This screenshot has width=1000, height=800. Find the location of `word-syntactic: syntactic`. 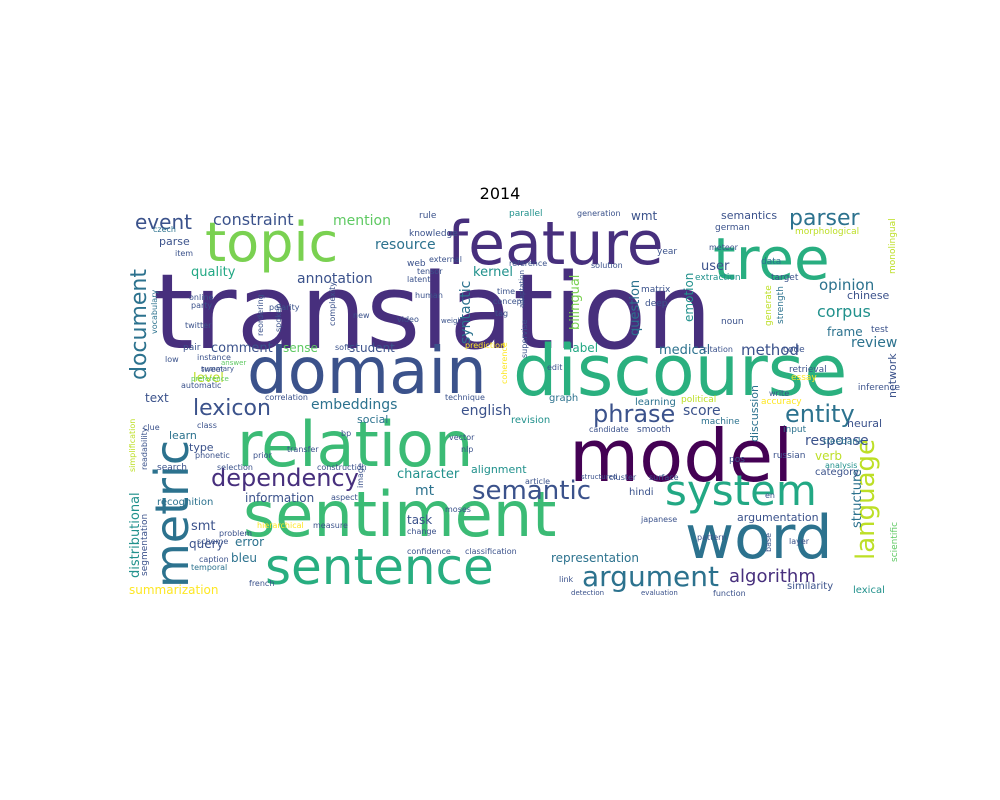

word-syntactic: syntactic is located at coordinates (466, 312).